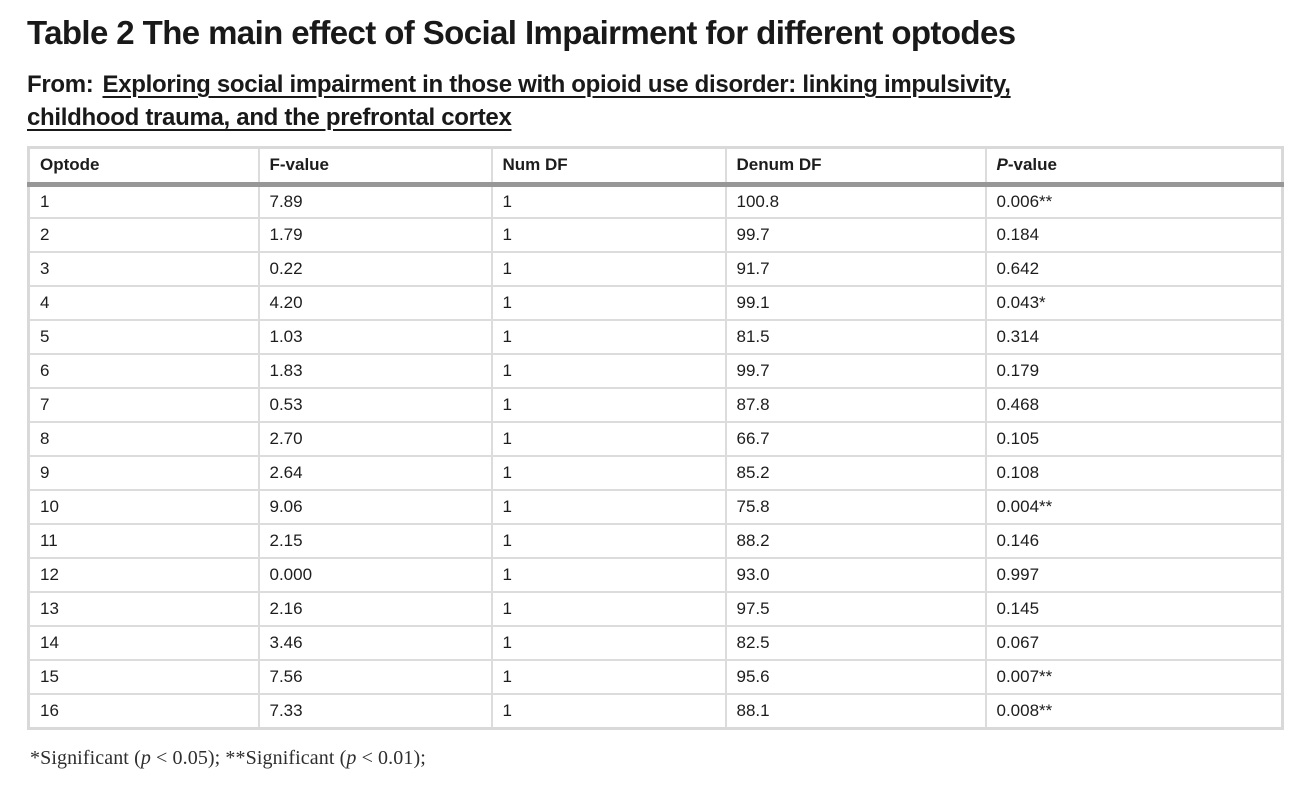 This screenshot has width=1304, height=798. Describe the element at coordinates (375, 575) in the screenshot. I see `table-cell: 0.000` at that location.